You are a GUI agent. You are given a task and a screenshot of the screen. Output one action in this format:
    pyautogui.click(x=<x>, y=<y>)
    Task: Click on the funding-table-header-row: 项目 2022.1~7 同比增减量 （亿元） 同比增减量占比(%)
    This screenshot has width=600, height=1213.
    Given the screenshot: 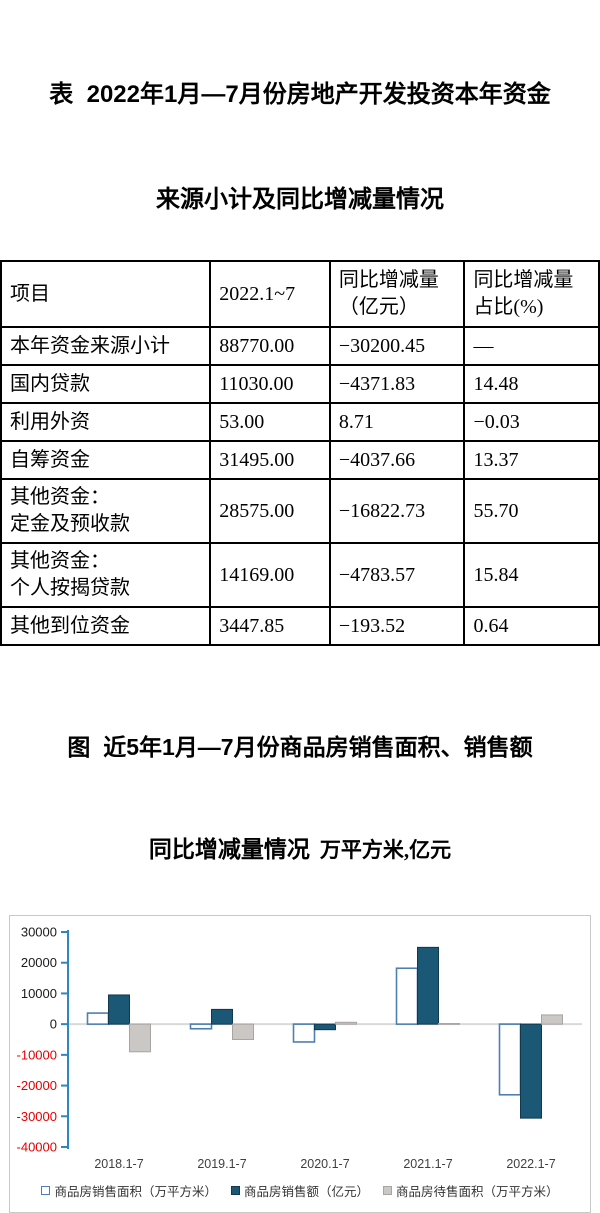 What is the action you would take?
    pyautogui.click(x=300, y=294)
    